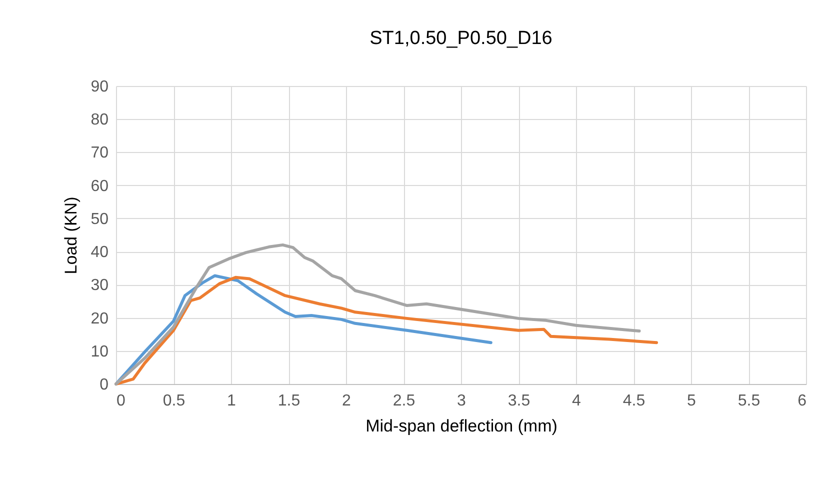 The width and height of the screenshot is (830, 489). Describe the element at coordinates (99, 186) in the screenshot. I see `y-tick-label: 60` at that location.